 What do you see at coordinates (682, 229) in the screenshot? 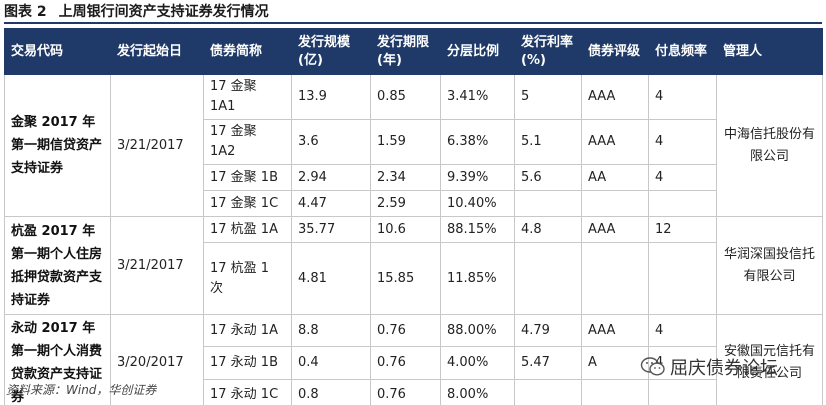
I see `tranche-freq: 12` at bounding box center [682, 229].